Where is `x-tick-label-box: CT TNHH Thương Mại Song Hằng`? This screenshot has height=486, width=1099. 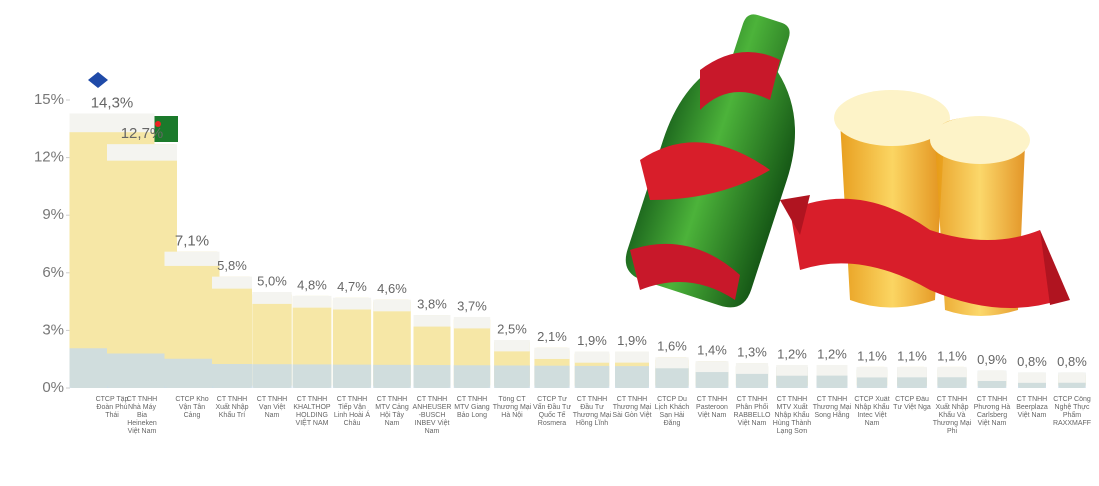 x-tick-label-box: CT TNHH Thương Mại Song Hằng is located at coordinates (832, 407).